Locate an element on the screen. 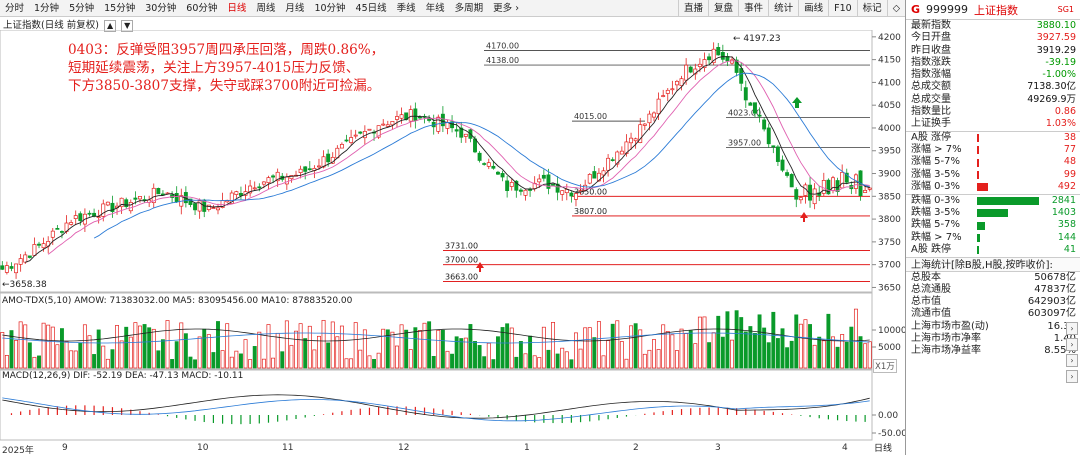 This screenshot has height=455, width=1080. tool-button-2: 事件 is located at coordinates (753, 8).